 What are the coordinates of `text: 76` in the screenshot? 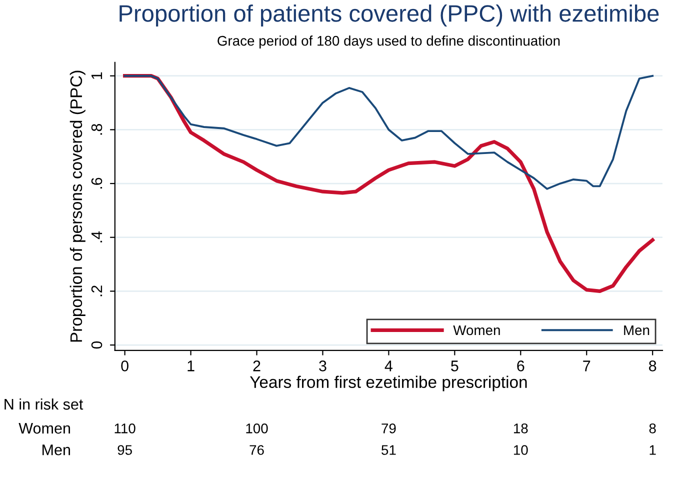 It's located at (257, 450).